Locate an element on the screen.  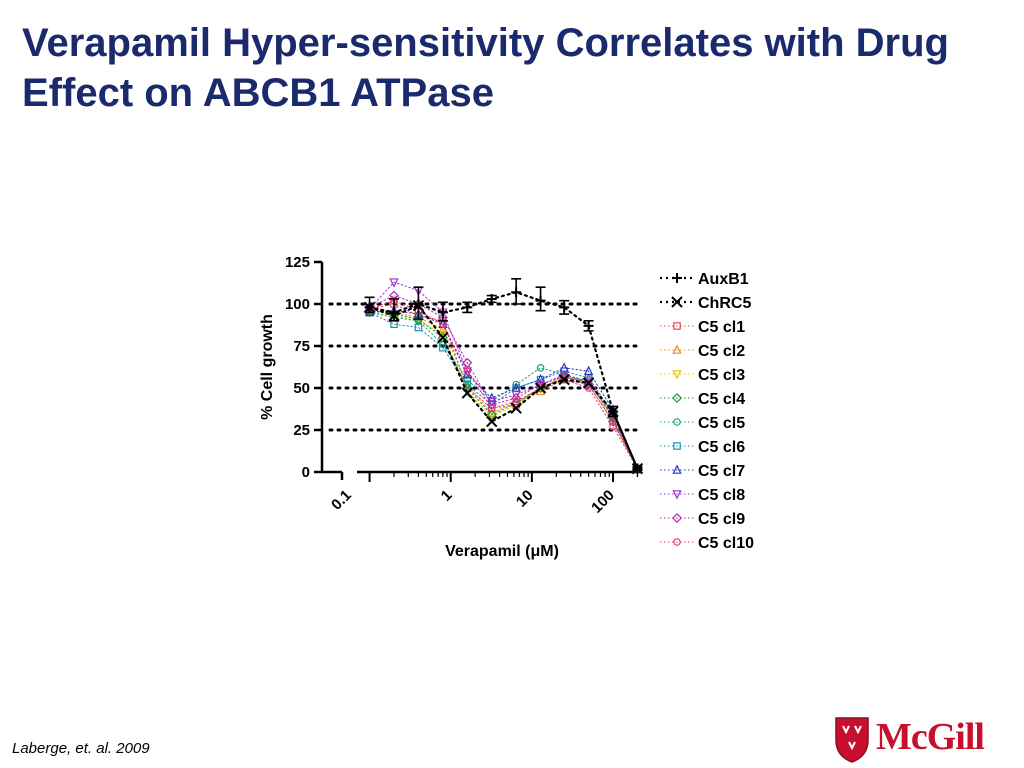
legend-label: C5 cl5 is located at coordinates (721, 423).